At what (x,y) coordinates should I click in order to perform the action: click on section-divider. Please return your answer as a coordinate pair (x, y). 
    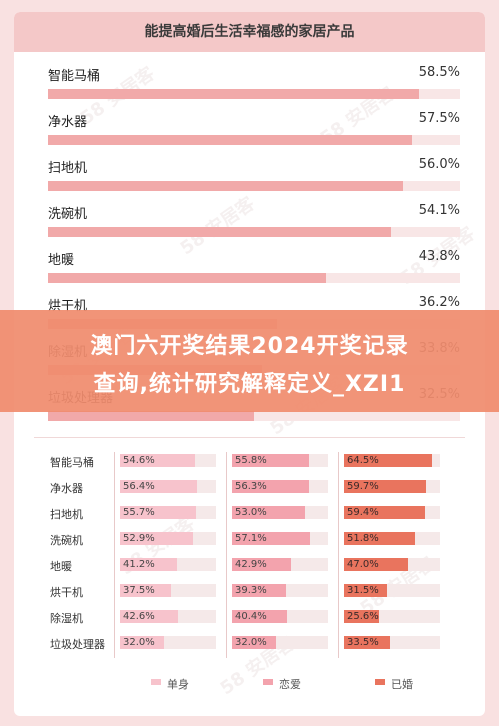
    Looking at the image, I should click on (249, 437).